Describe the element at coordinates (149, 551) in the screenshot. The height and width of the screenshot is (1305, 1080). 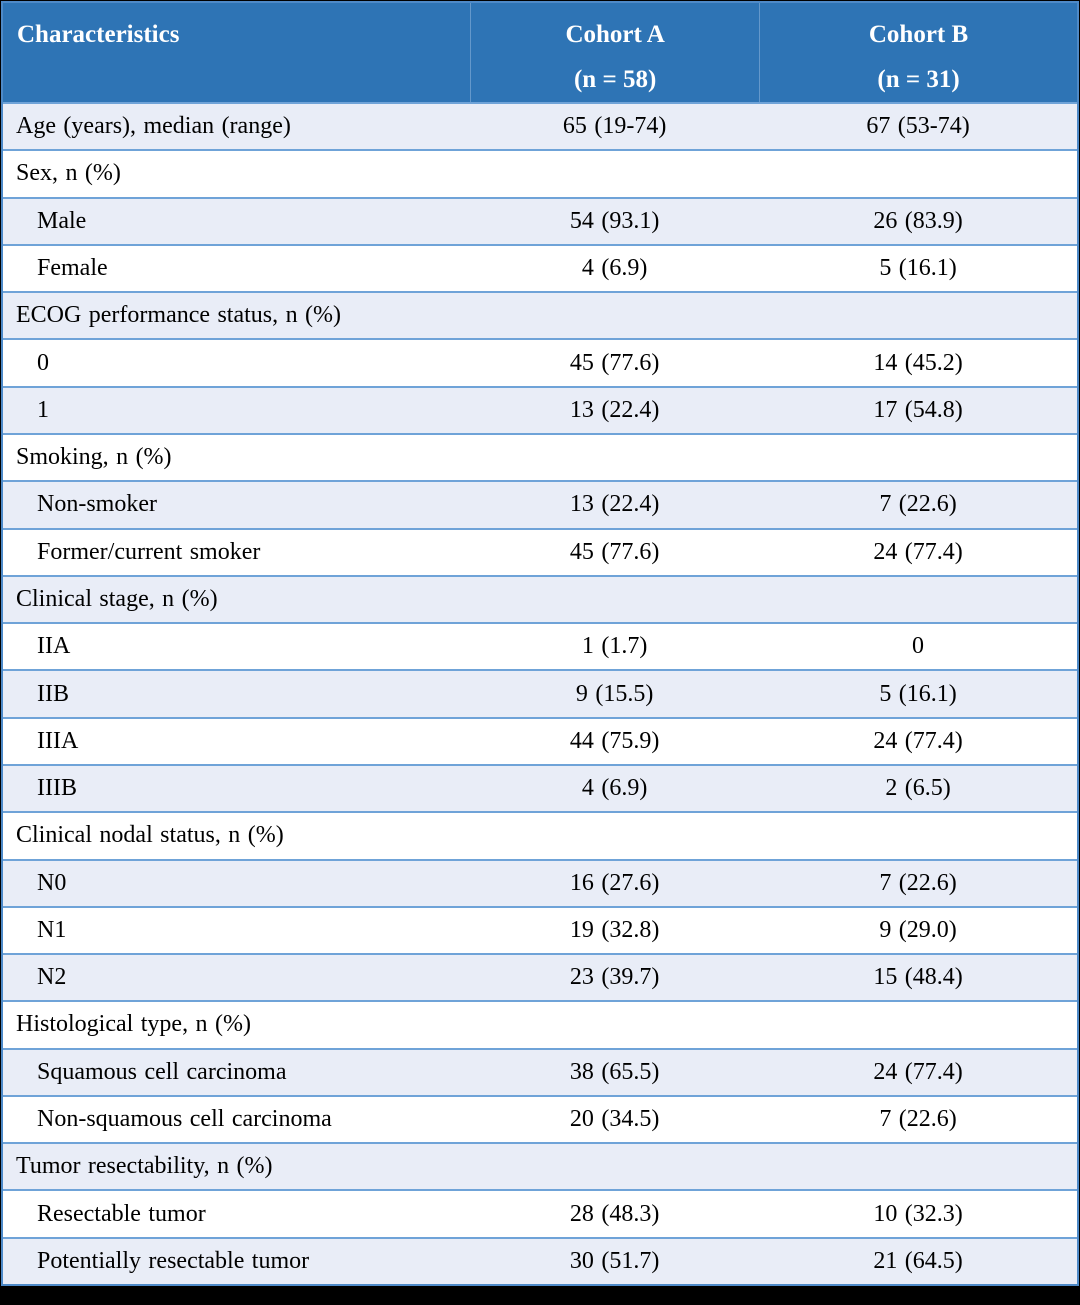
I see `row-label: Former/current smoker` at that location.